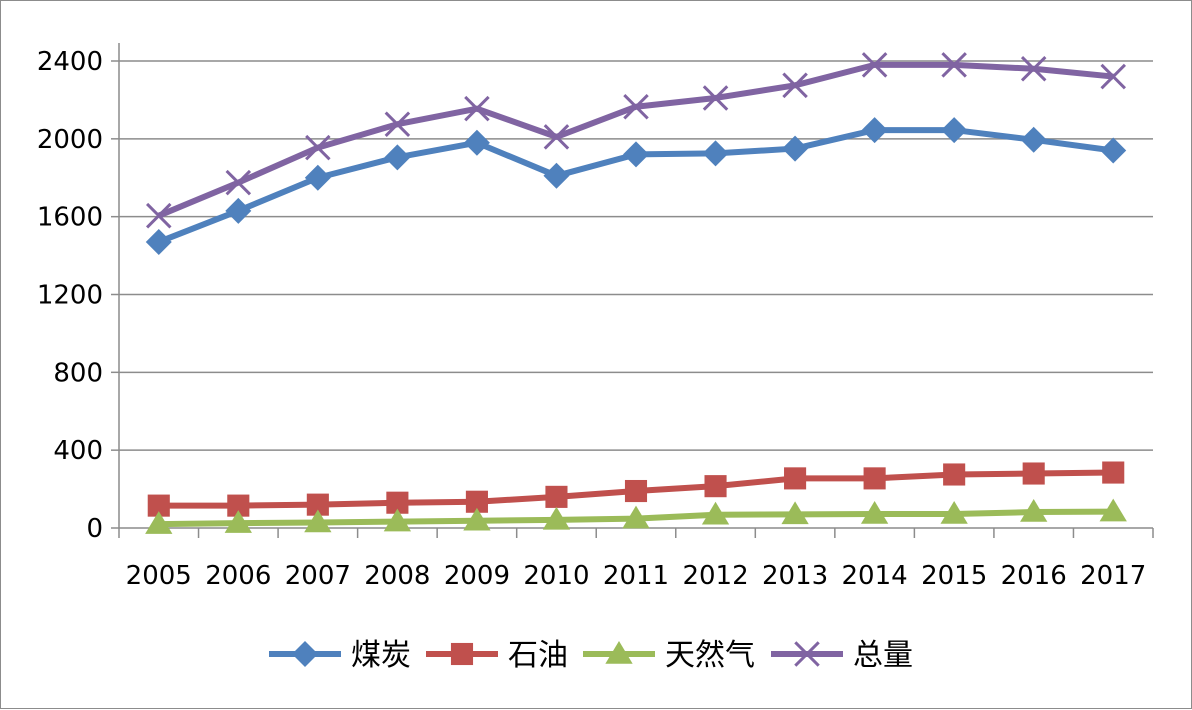 This screenshot has width=1192, height=710. What do you see at coordinates (874, 478) in the screenshot?
I see `series-2-point-2014` at bounding box center [874, 478].